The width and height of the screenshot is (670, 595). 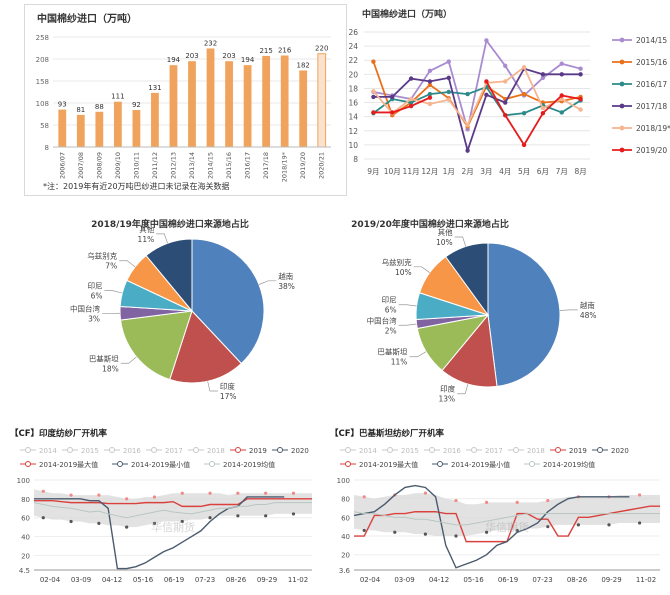 What do you see at coordinates (353, 117) in the screenshot?
I see `y-tick-label: 14` at bounding box center [353, 117].